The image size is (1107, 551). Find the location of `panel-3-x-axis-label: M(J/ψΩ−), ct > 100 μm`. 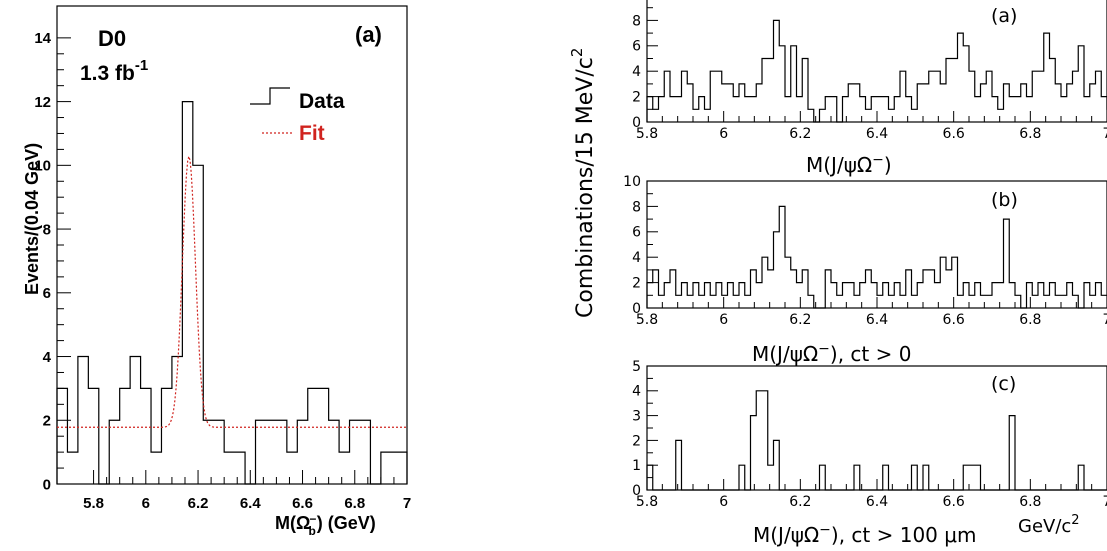

panel-3-x-axis-label: M(J/ψΩ−), ct > 100 μm is located at coordinates (864, 534).